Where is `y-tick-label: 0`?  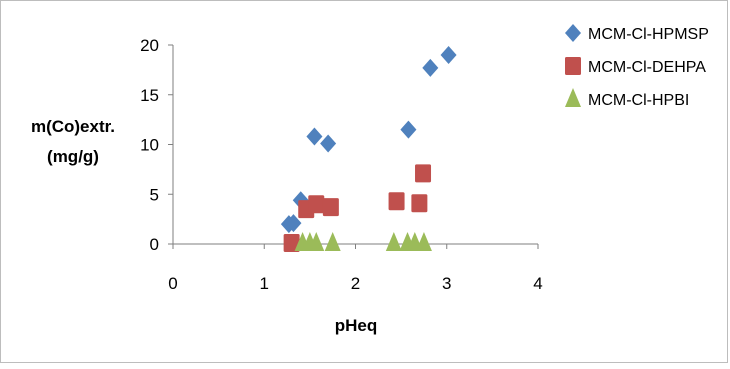
y-tick-label: 0 is located at coordinates (154, 244).